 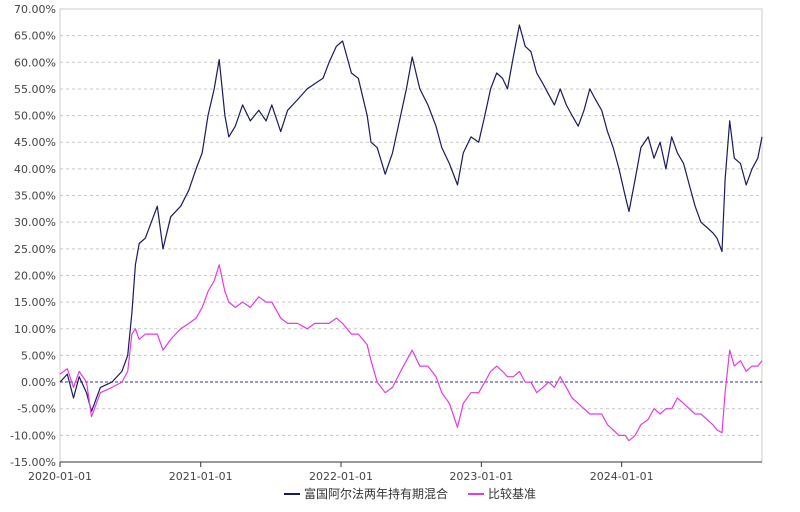 I want to click on y-tick-label: 70.00%, so click(x=35, y=9).